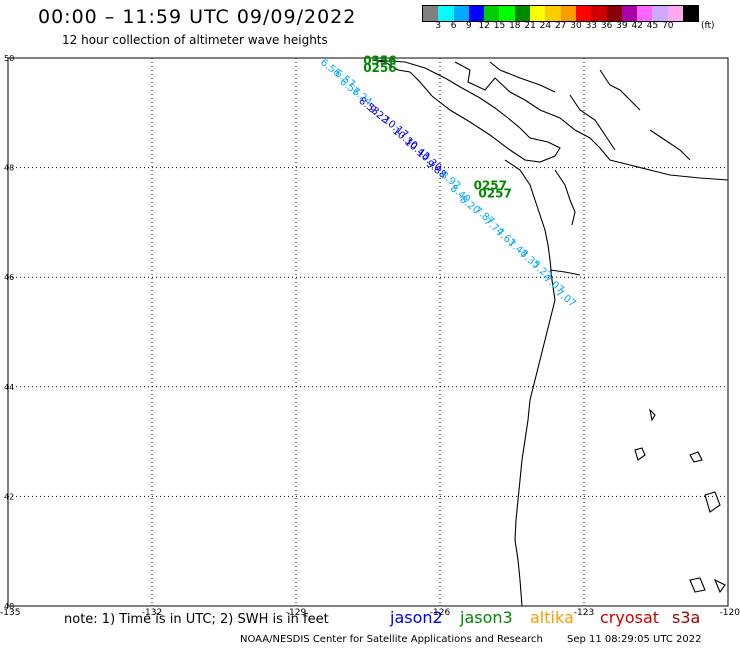  Describe the element at coordinates (466, 111) in the screenshot. I see `vancouver-island` at that location.